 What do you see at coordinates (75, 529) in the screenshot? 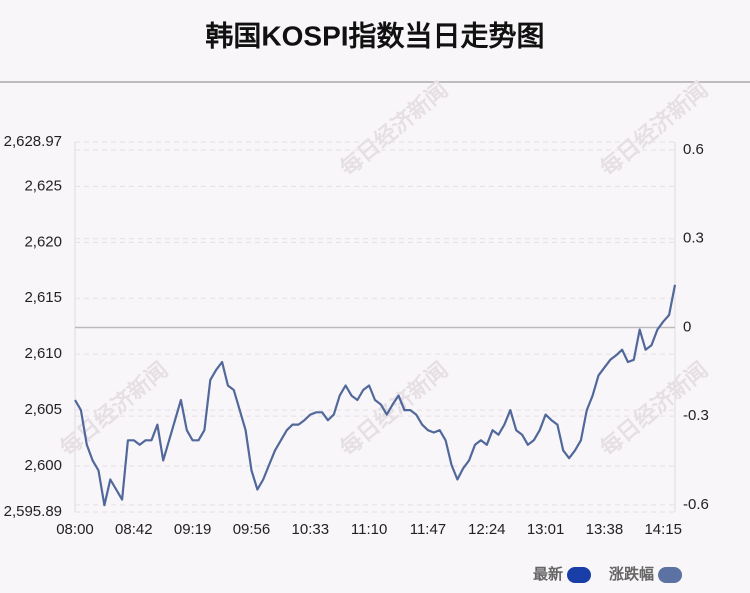
I see `x-tick-label: 08:00` at bounding box center [75, 529].